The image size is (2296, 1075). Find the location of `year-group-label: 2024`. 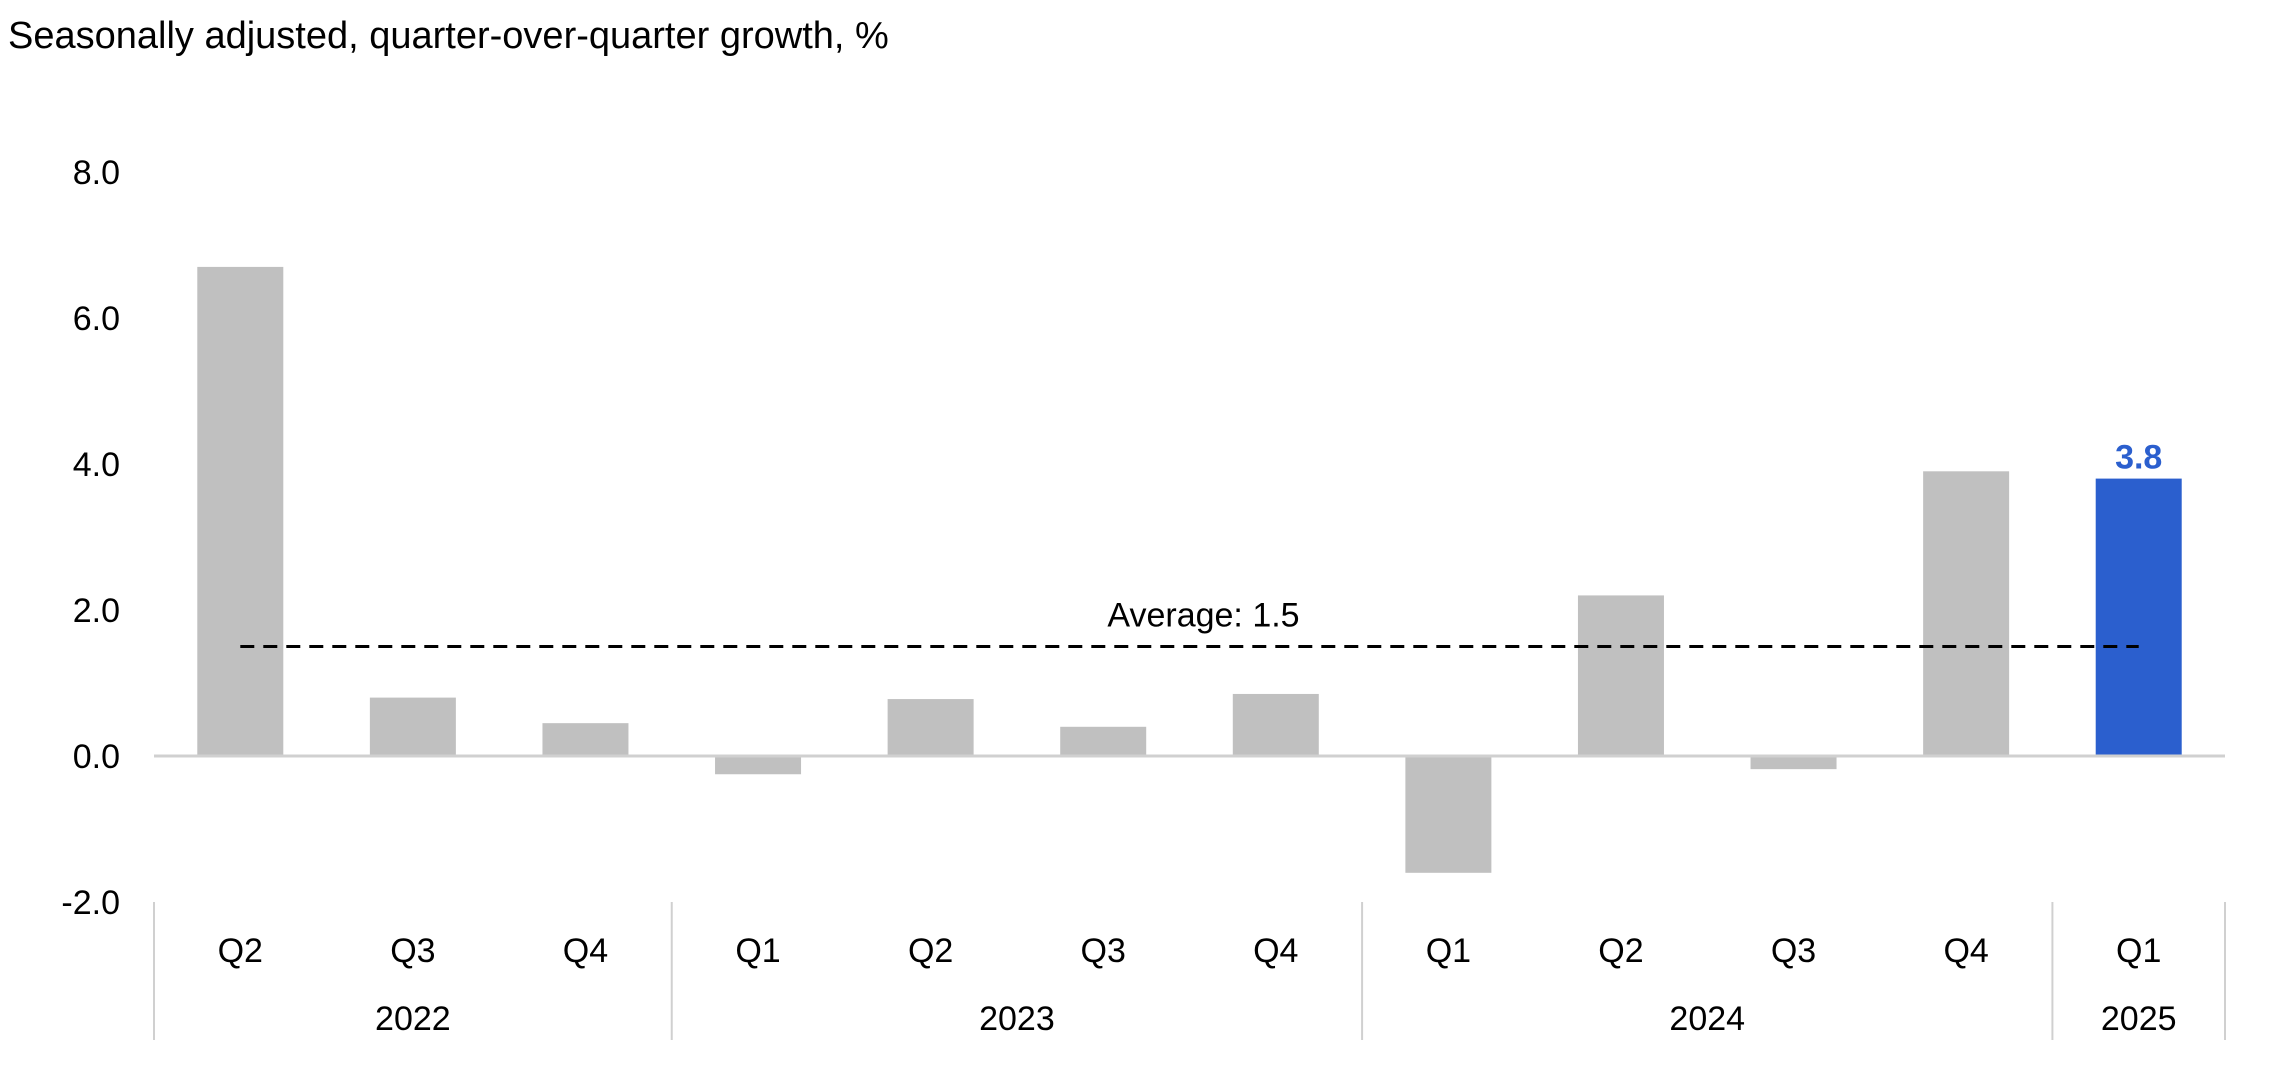

year-group-label: 2024 is located at coordinates (1707, 1019).